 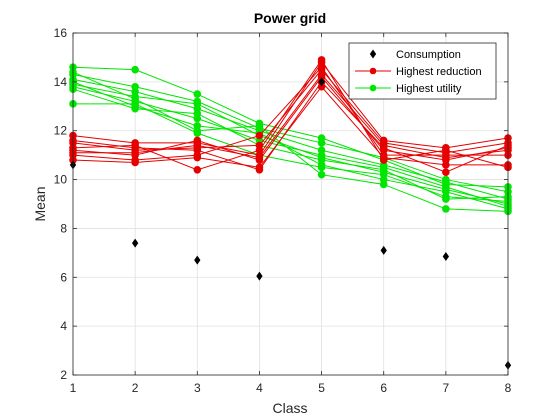 I want to click on x-tick-label: 8, so click(x=508, y=388).